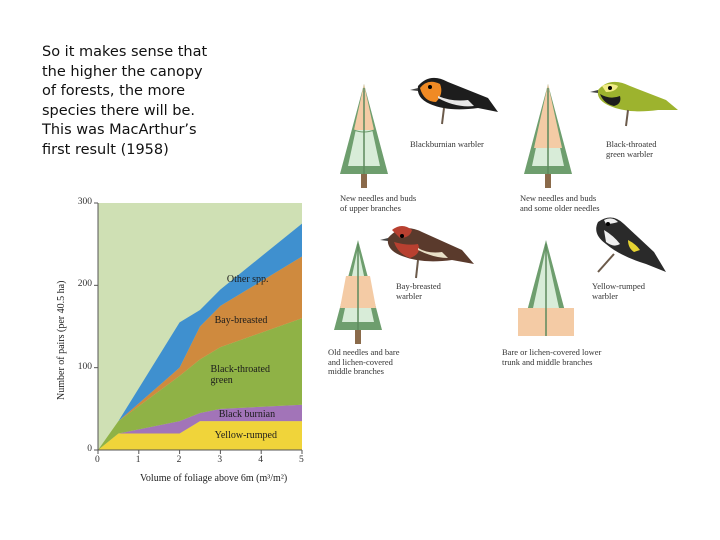  I want to click on x-axis-label: Volume of foliage above 6m (m³/m²), so click(214, 478).